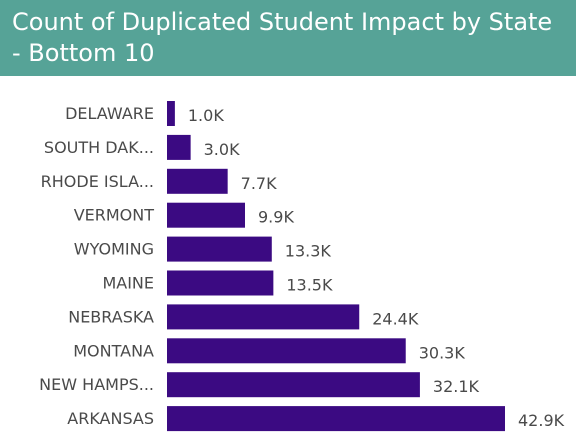 This screenshot has height=440, width=576. Describe the element at coordinates (395, 318) in the screenshot. I see `data-label: 24.4K` at that location.